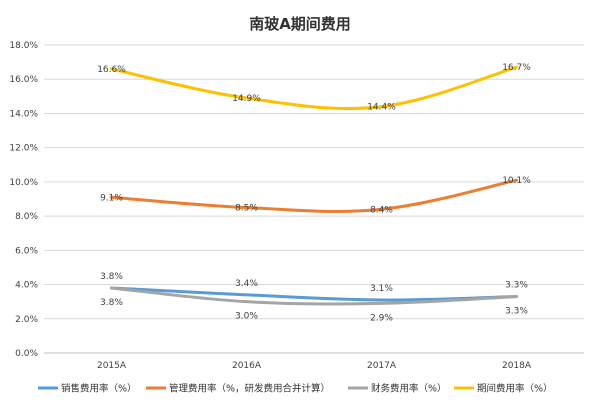 This screenshot has height=404, width=600. I want to click on x-tick-label: 2017A, so click(382, 366).